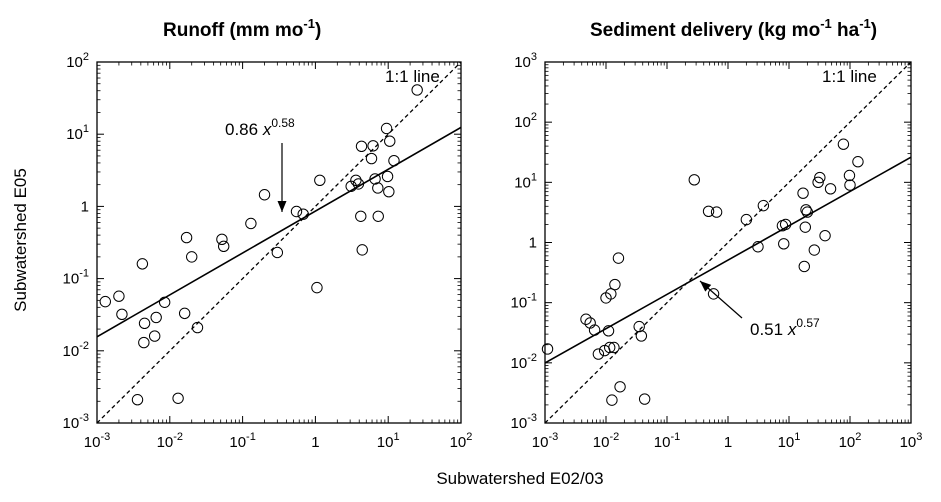 This screenshot has width=941, height=502. What do you see at coordinates (785, 327) in the screenshot?
I see `right-fit-equation: 0.51 x0.57` at bounding box center [785, 327].